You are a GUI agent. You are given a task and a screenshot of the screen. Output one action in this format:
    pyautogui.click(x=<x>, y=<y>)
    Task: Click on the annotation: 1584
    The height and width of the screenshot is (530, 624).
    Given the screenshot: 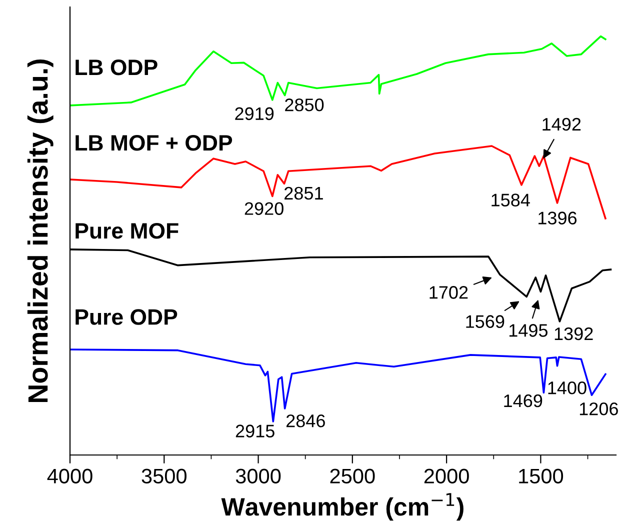 What is the action you would take?
    pyautogui.click(x=511, y=200)
    